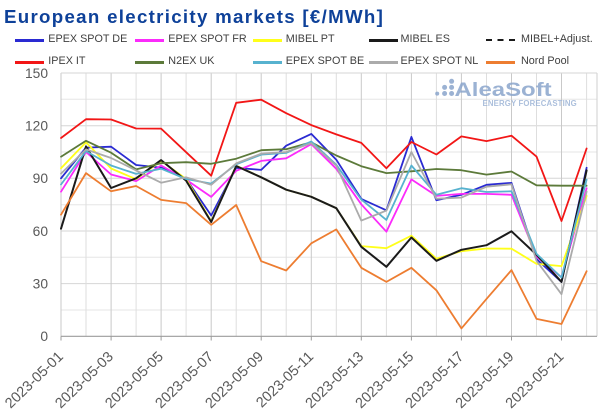  I want to click on svg-text: 150, so click(36, 73).